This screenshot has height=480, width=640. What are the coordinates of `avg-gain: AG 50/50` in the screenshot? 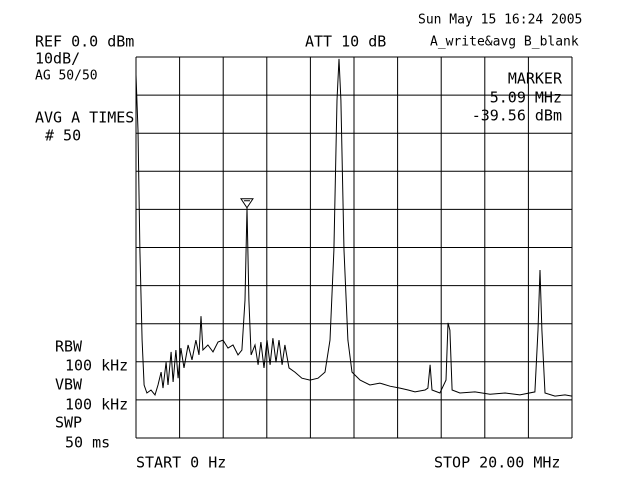 It's located at (66, 76).